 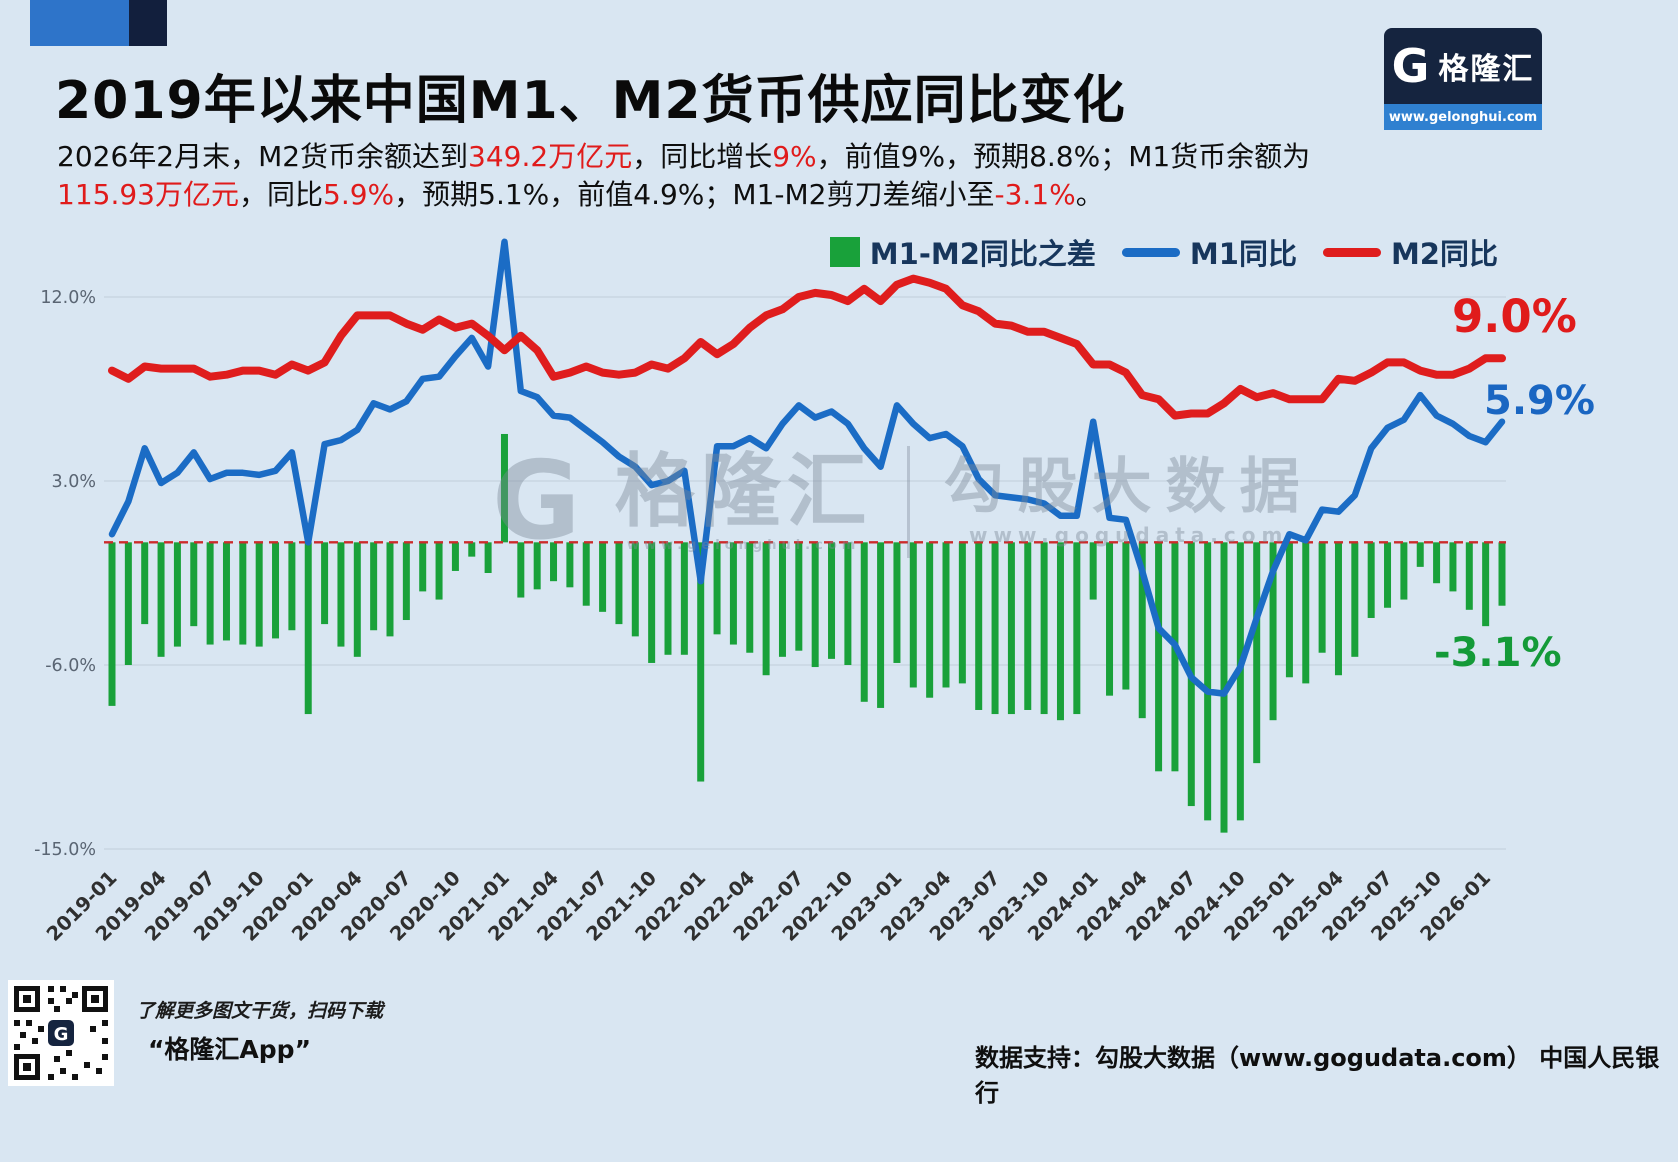 I want to click on page-title: 2019年以来中国M1、M2货币供应同比变化, so click(x=590, y=101).